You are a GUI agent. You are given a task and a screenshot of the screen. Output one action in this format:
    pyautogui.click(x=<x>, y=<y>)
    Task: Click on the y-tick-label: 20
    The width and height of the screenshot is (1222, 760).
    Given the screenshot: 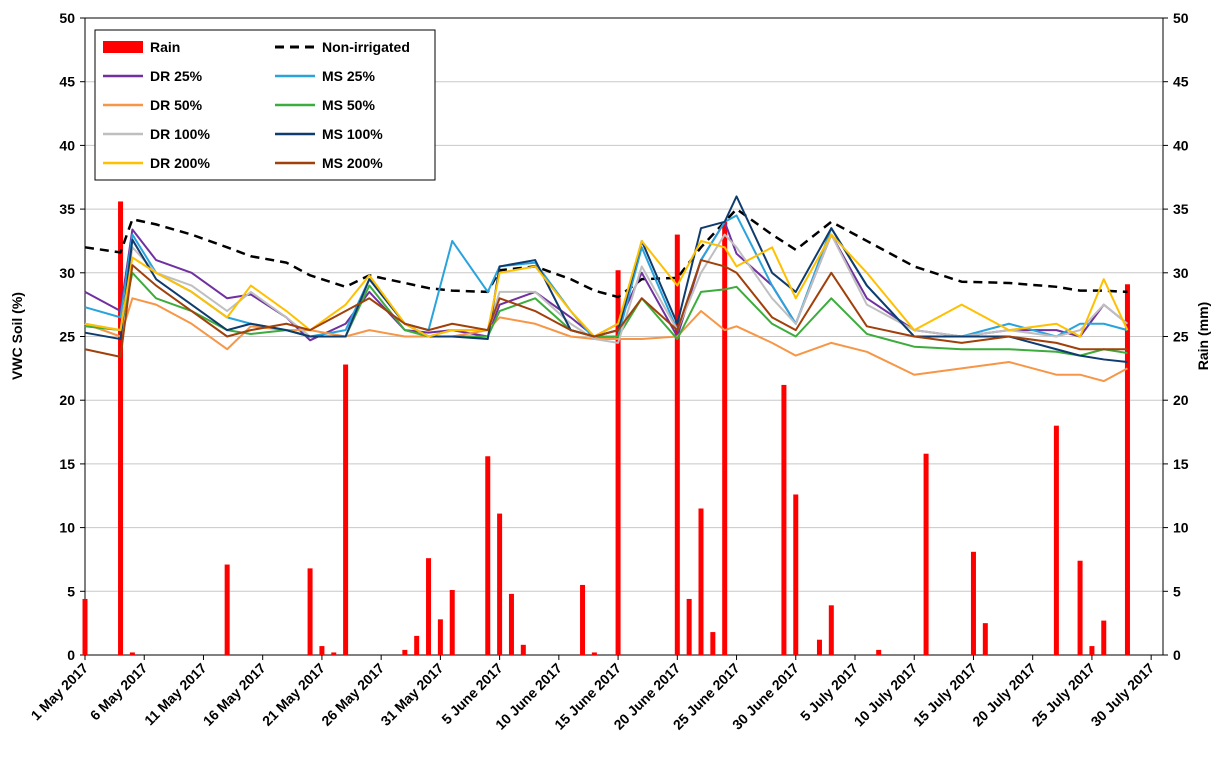 What is the action you would take?
    pyautogui.click(x=67, y=400)
    